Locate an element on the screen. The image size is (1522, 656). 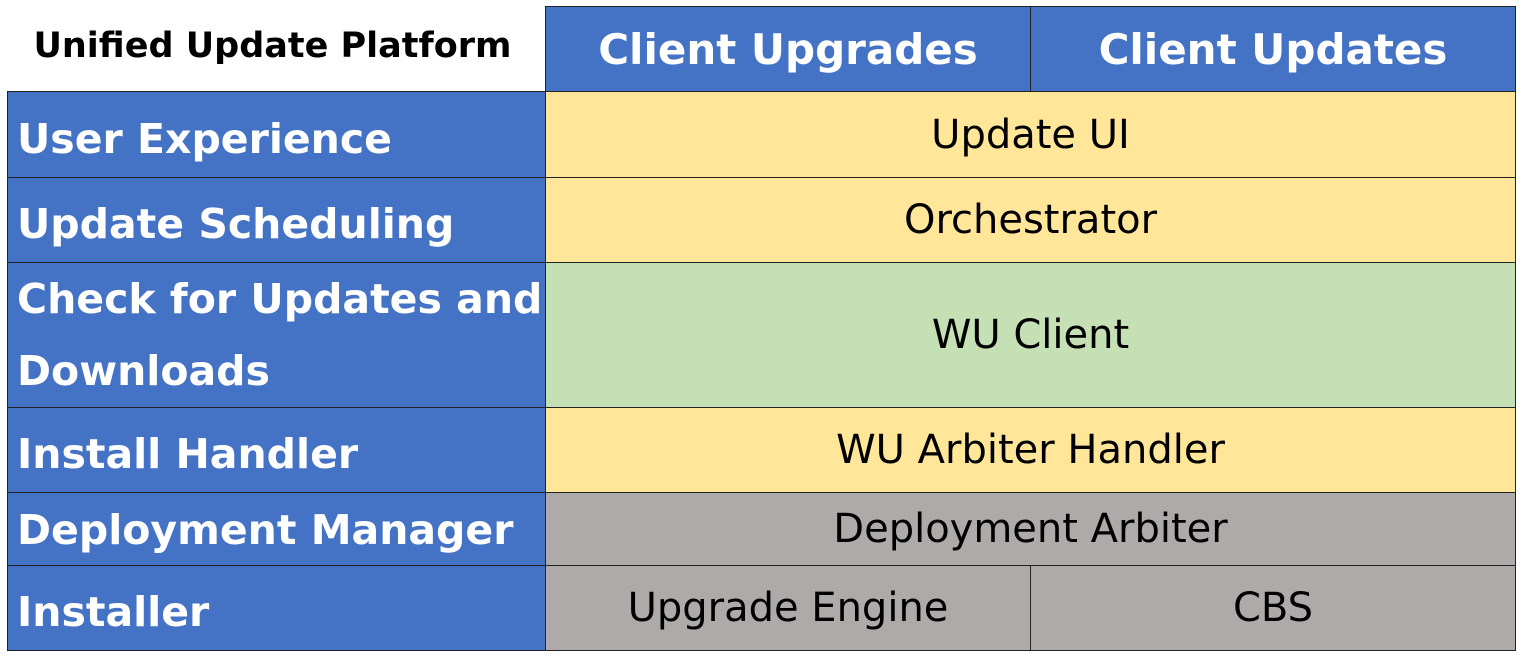
row-label-install-handler: Install Handler is located at coordinates (276, 450).